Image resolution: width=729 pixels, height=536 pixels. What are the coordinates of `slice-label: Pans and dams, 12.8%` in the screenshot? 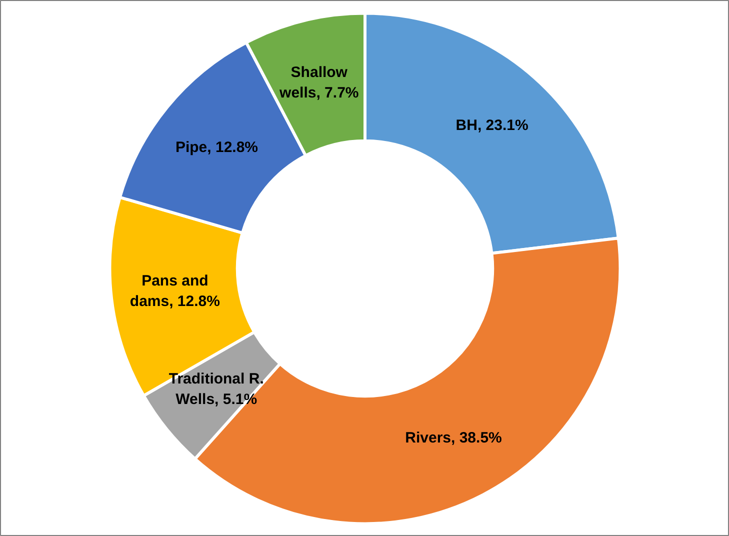 It's located at (175, 291).